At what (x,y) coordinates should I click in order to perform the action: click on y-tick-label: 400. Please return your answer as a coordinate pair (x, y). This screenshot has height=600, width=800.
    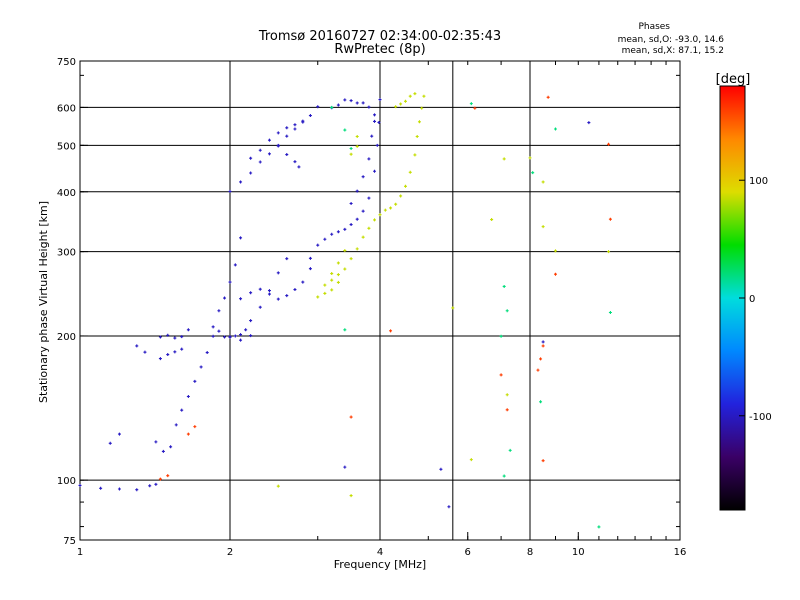
    Looking at the image, I should click on (66, 193).